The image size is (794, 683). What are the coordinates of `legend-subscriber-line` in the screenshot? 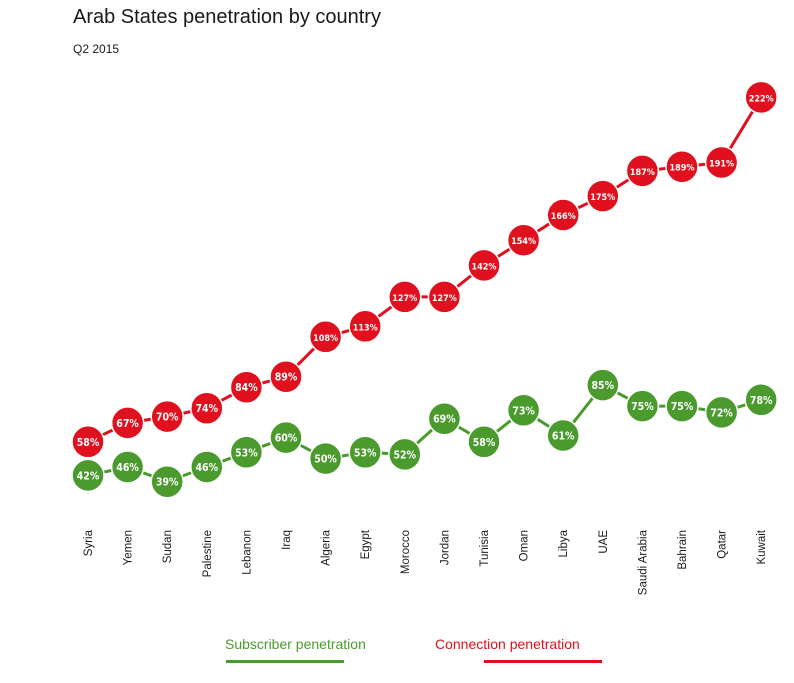 It's located at (285, 661).